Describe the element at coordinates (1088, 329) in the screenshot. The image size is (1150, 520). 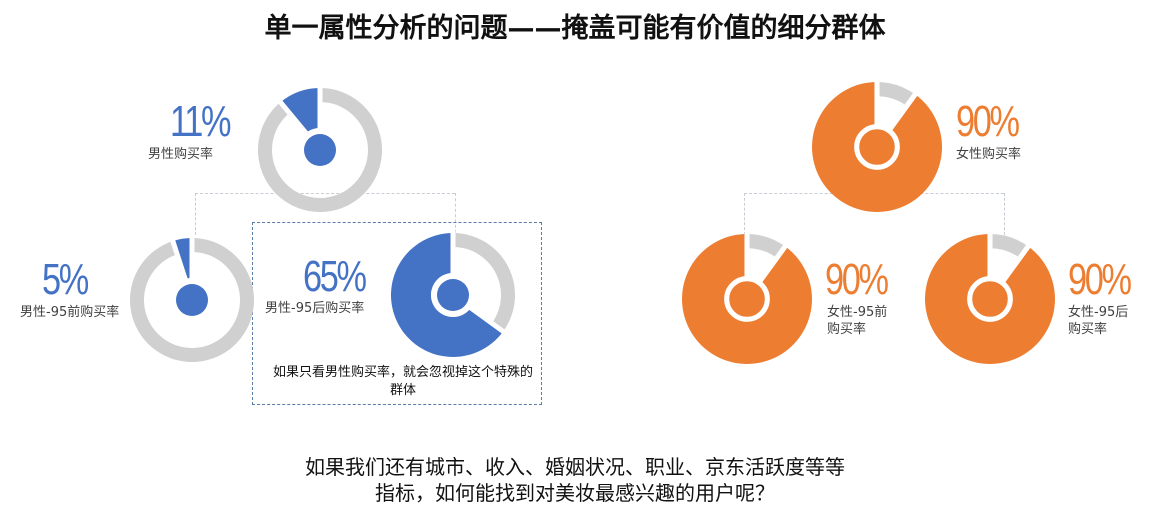
I see `female-post95-label-line2: 购买率` at that location.